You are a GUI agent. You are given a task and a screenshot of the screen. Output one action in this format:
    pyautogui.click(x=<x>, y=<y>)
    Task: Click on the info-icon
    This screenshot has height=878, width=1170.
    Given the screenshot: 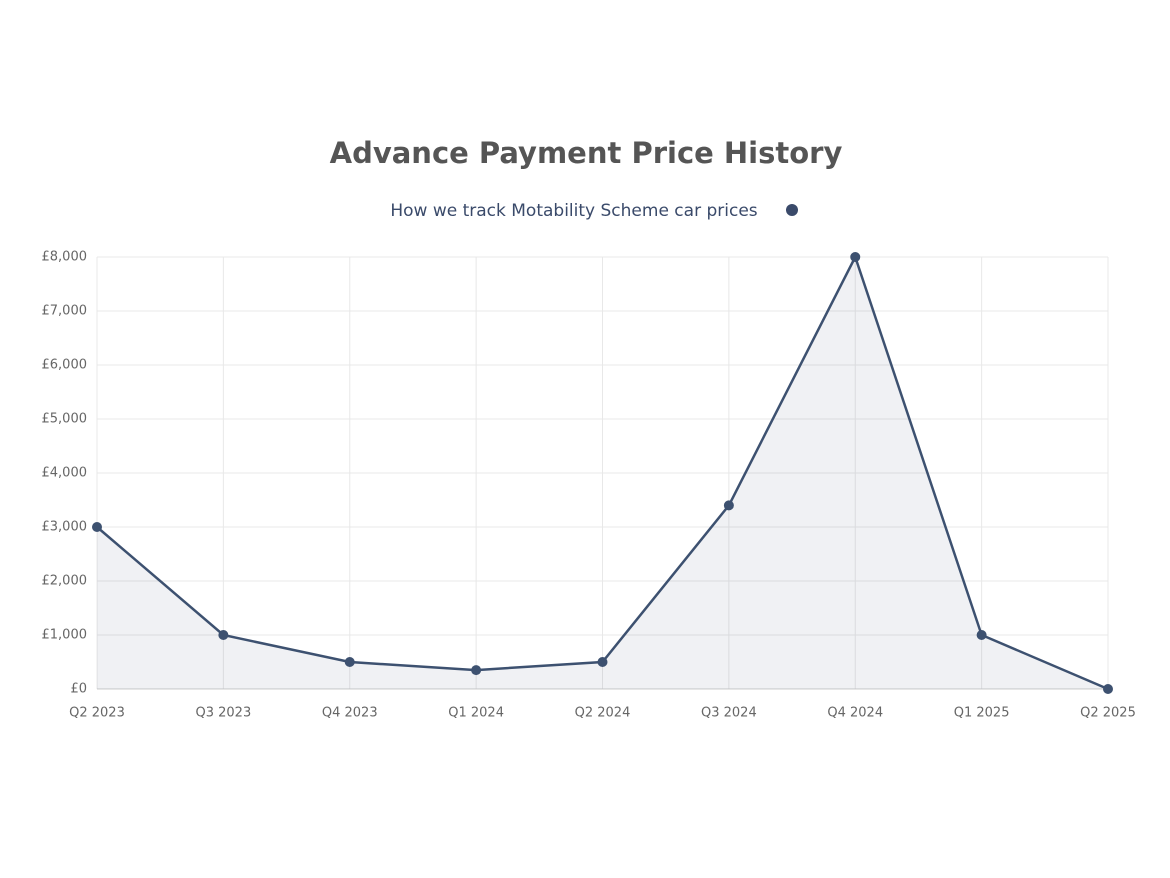 What is the action you would take?
    pyautogui.click(x=792, y=210)
    